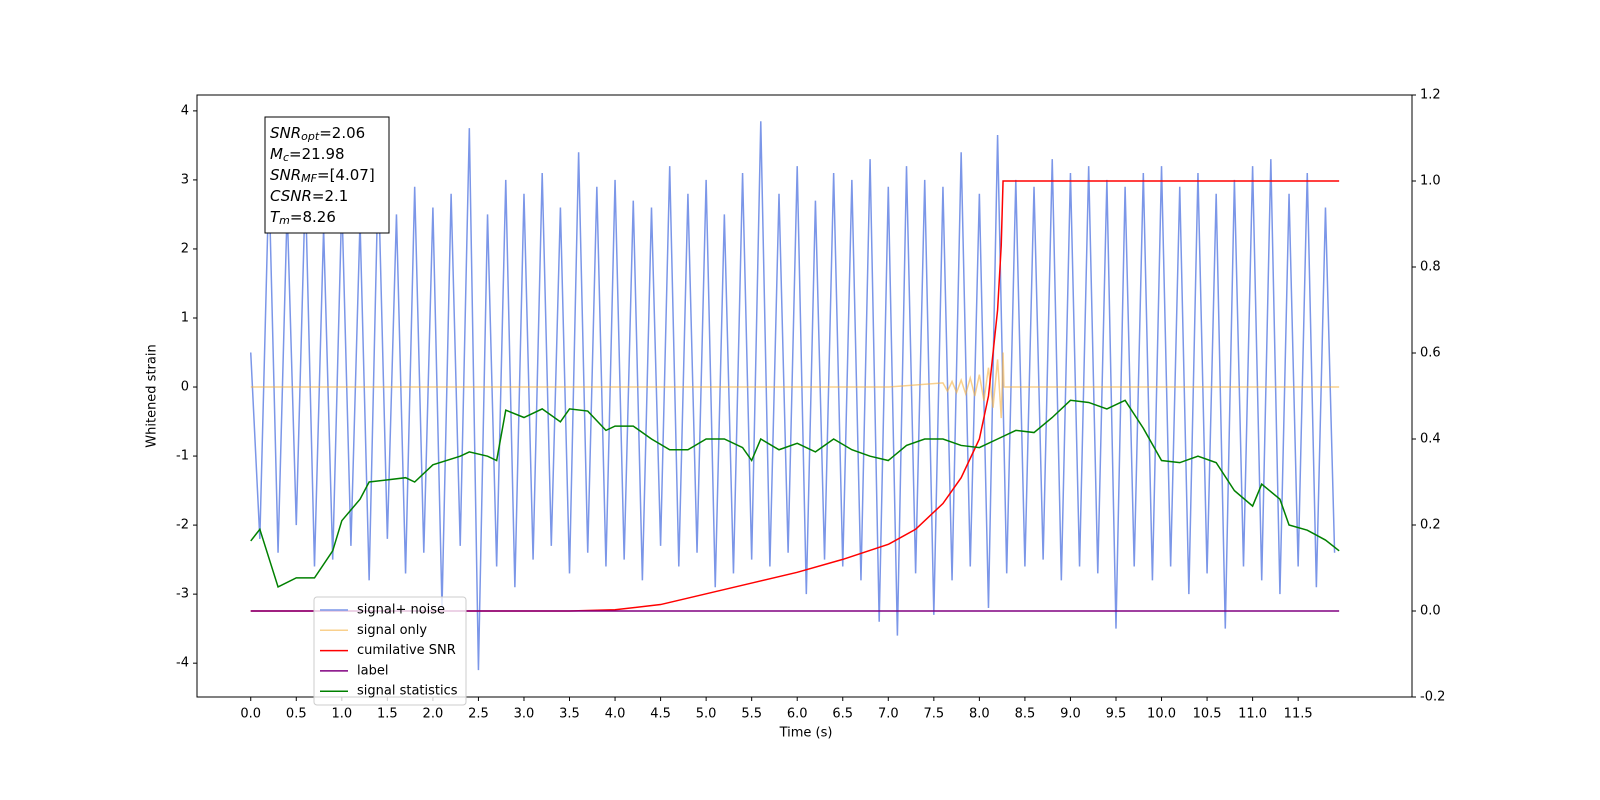 Image resolution: width=1600 pixels, height=800 pixels. I want to click on y-tick-label: 2, so click(185, 248).